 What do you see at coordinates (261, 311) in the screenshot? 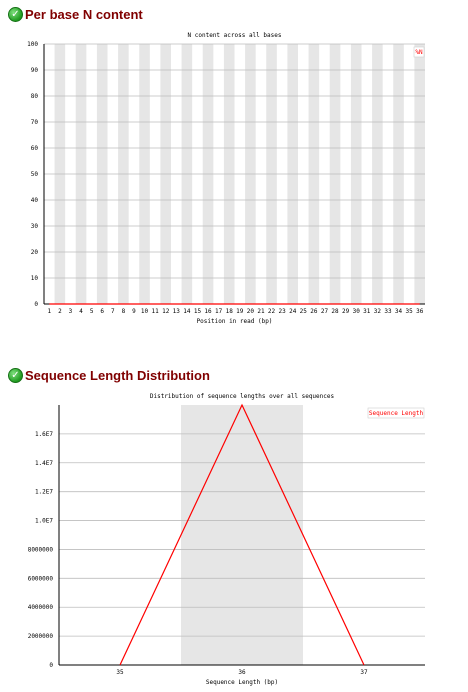
I see `x-tick-label: 21` at bounding box center [261, 311].